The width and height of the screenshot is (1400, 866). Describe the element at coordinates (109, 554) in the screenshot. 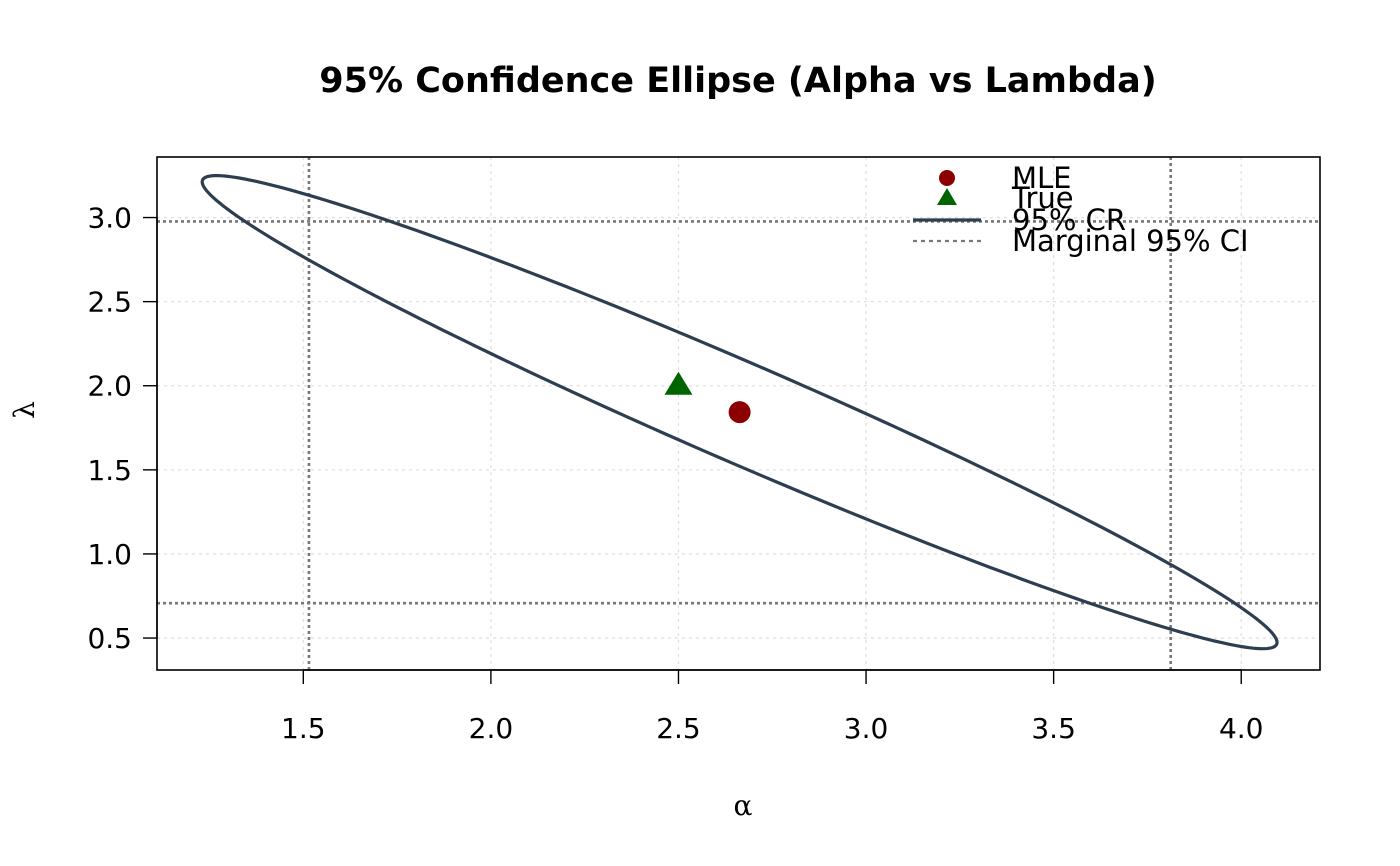

I see `y-tick-label: 1.0` at that location.